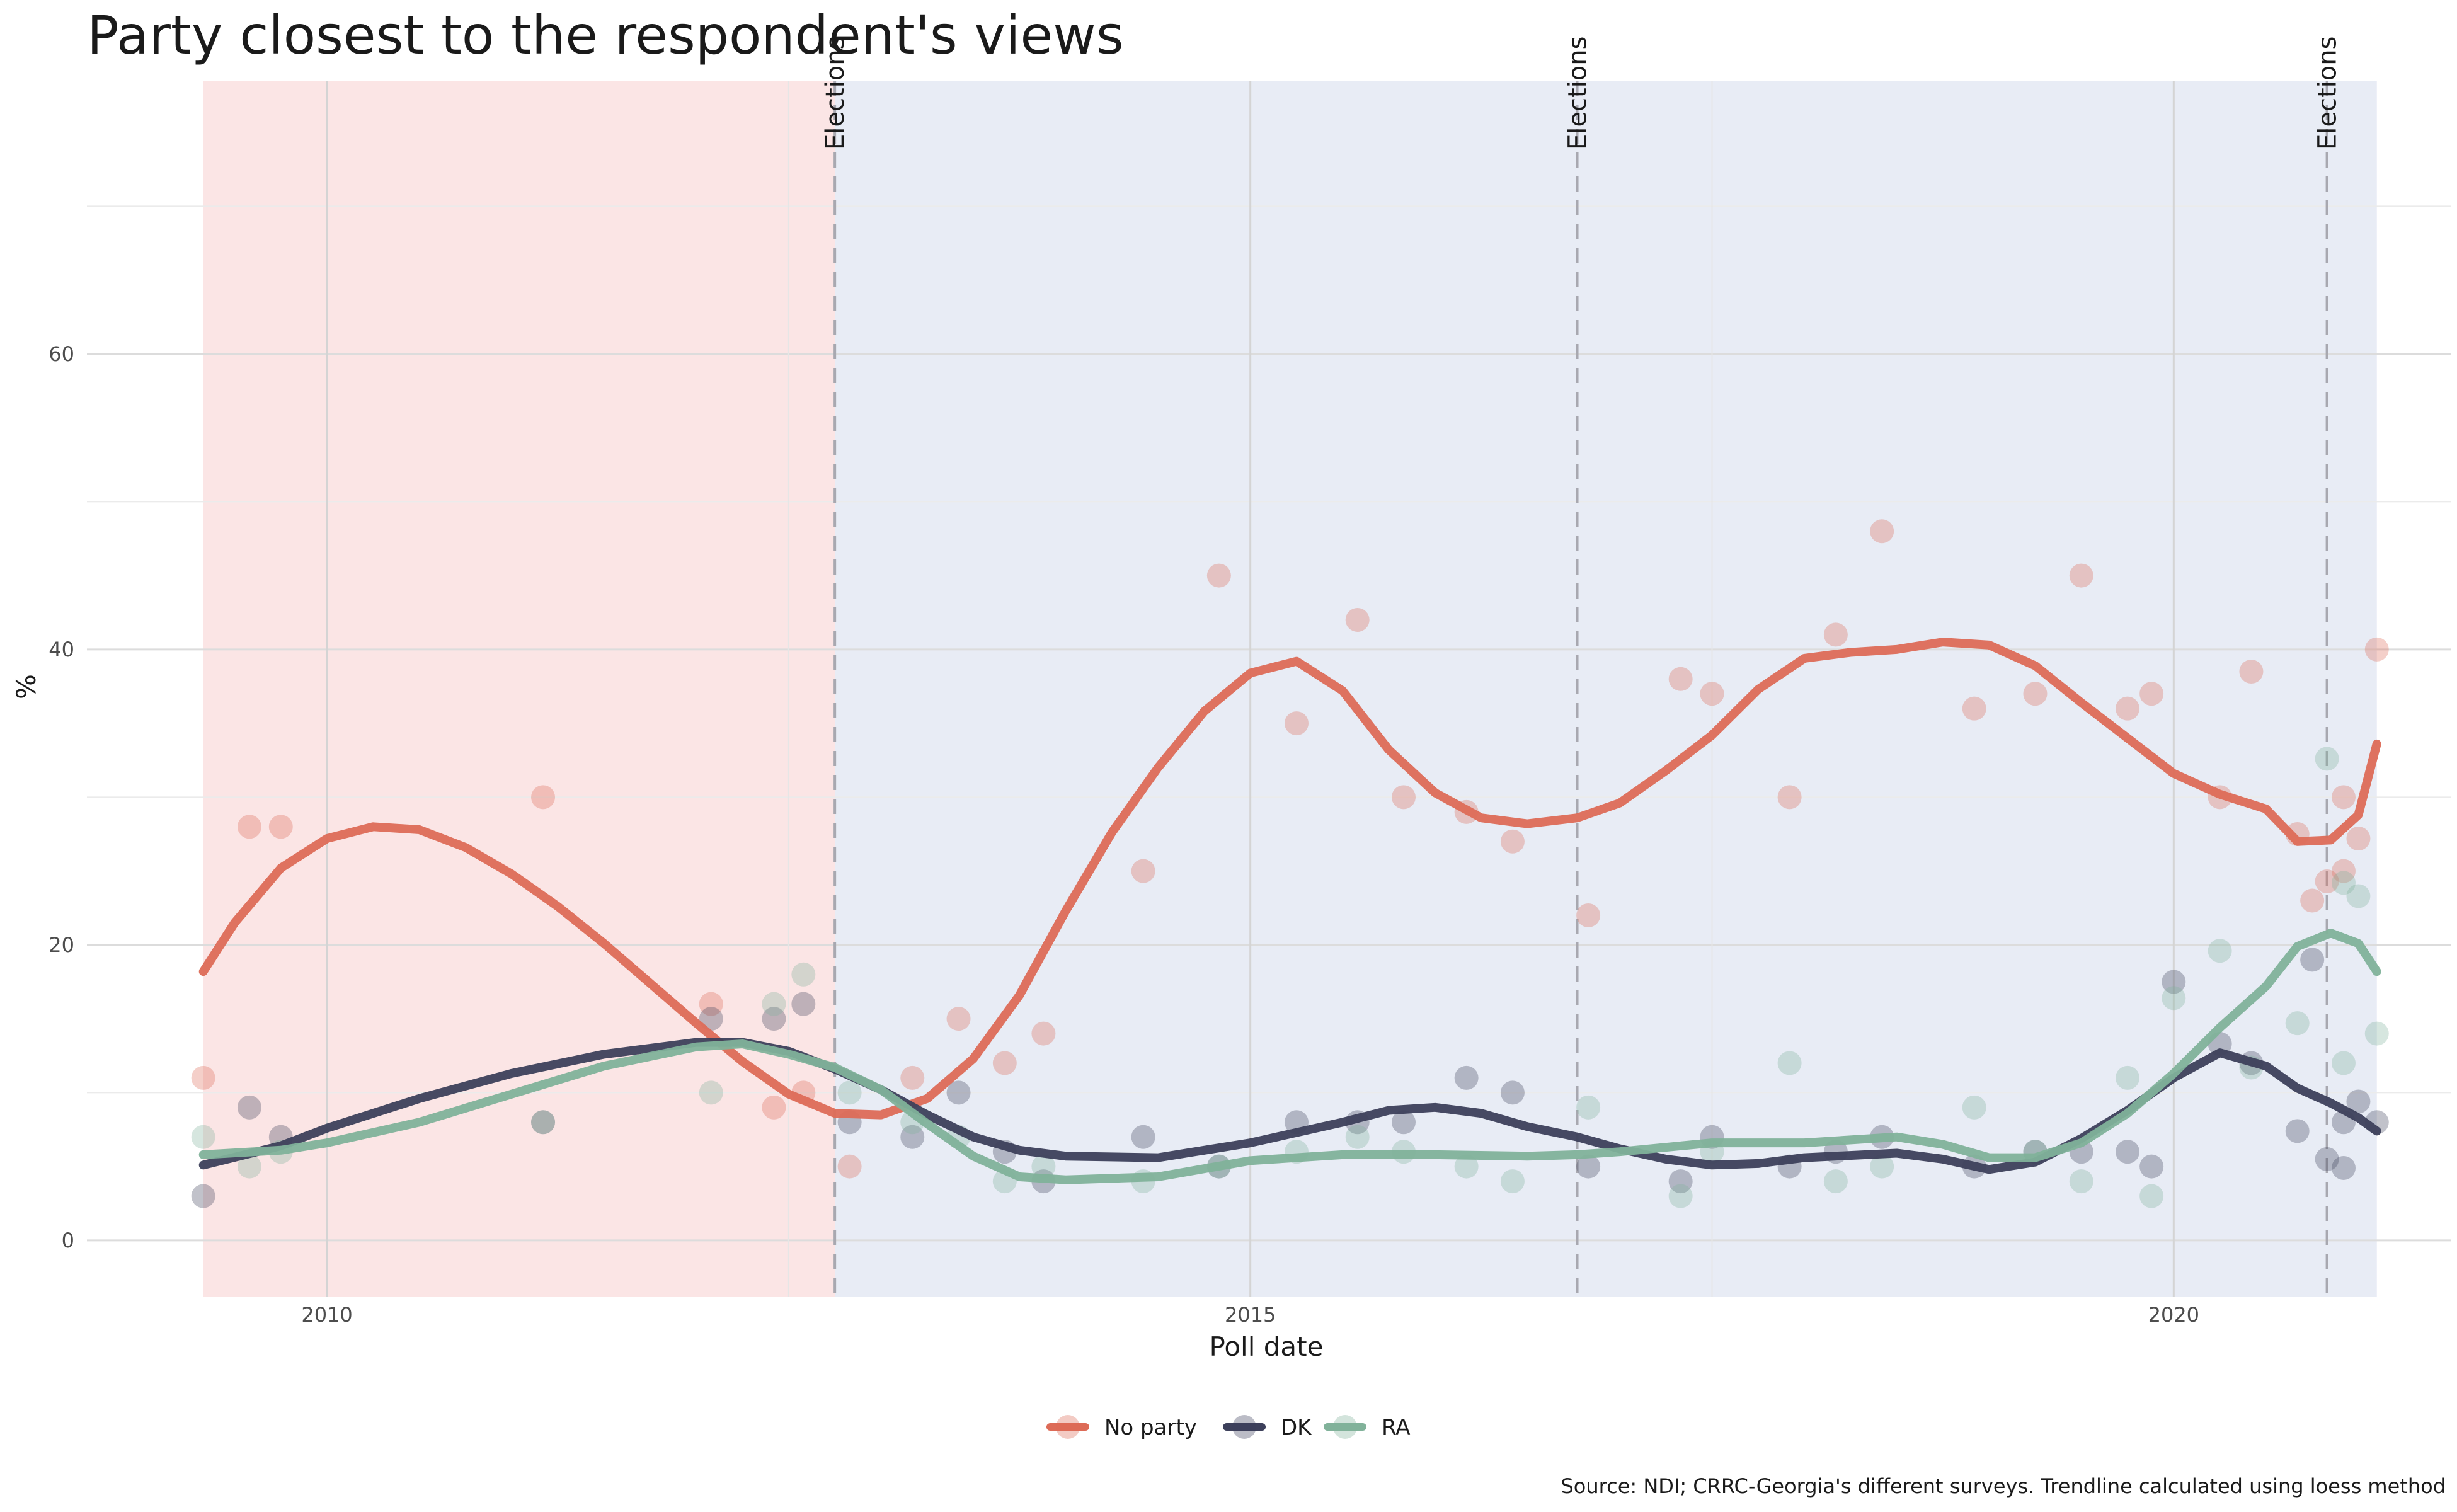 The height and width of the screenshot is (1512, 2457). Describe the element at coordinates (2173, 1315) in the screenshot. I see `x-tick-label: 2020` at that location.